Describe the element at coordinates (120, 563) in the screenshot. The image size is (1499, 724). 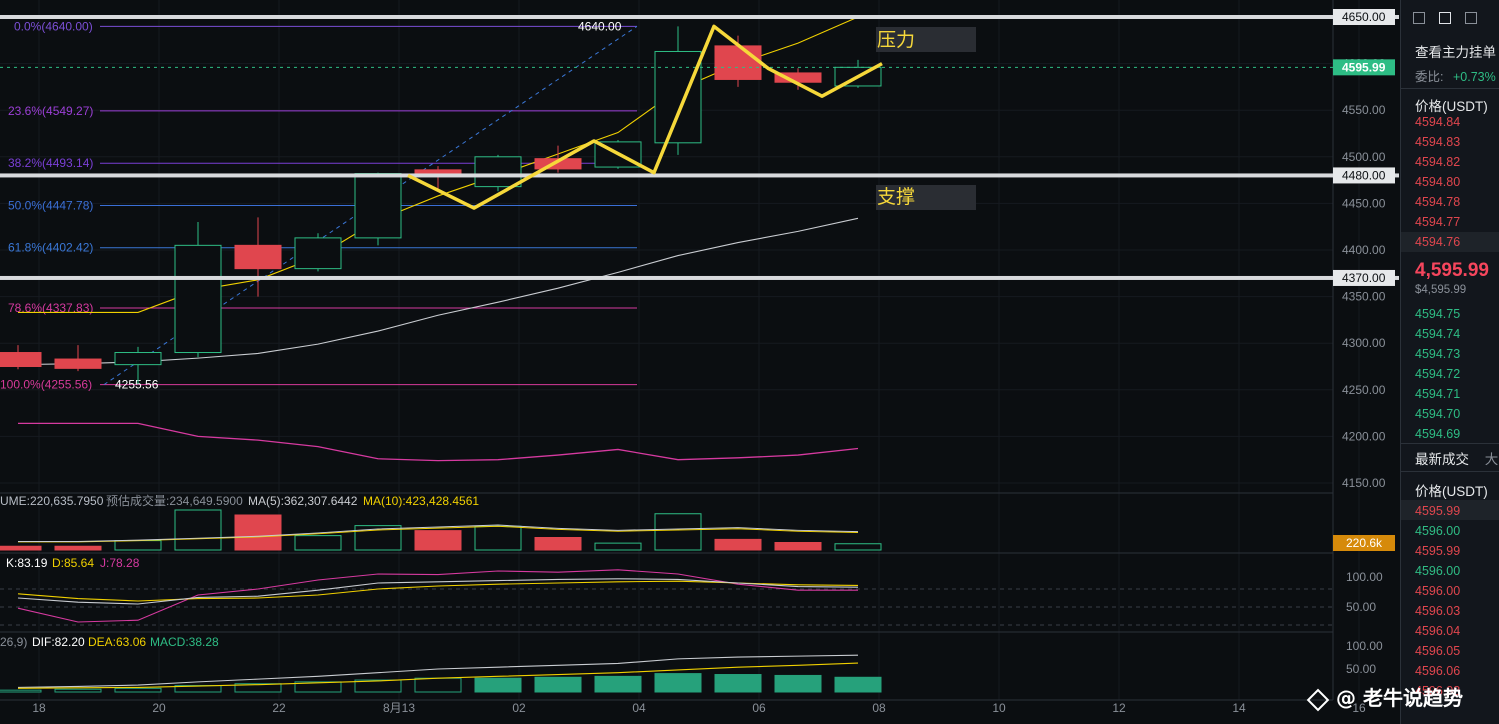
I see `kdj-j-label: J:78.28` at that location.